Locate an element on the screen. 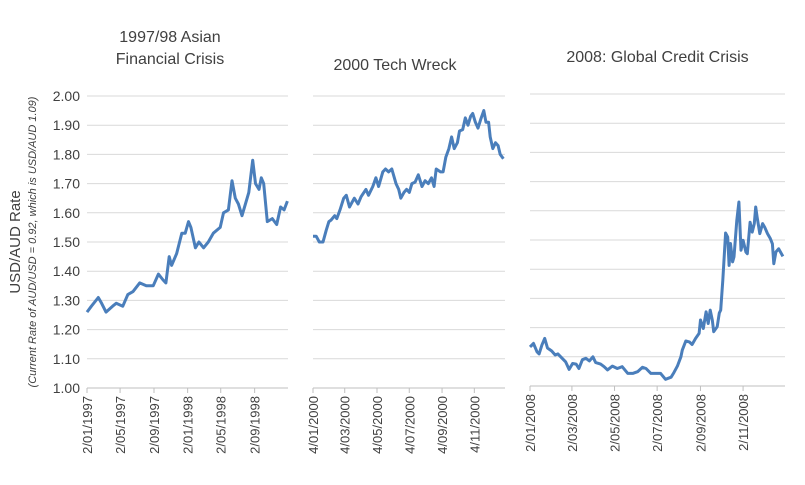 The width and height of the screenshot is (805, 485). y-tick-label: 1.40 is located at coordinates (66, 271).